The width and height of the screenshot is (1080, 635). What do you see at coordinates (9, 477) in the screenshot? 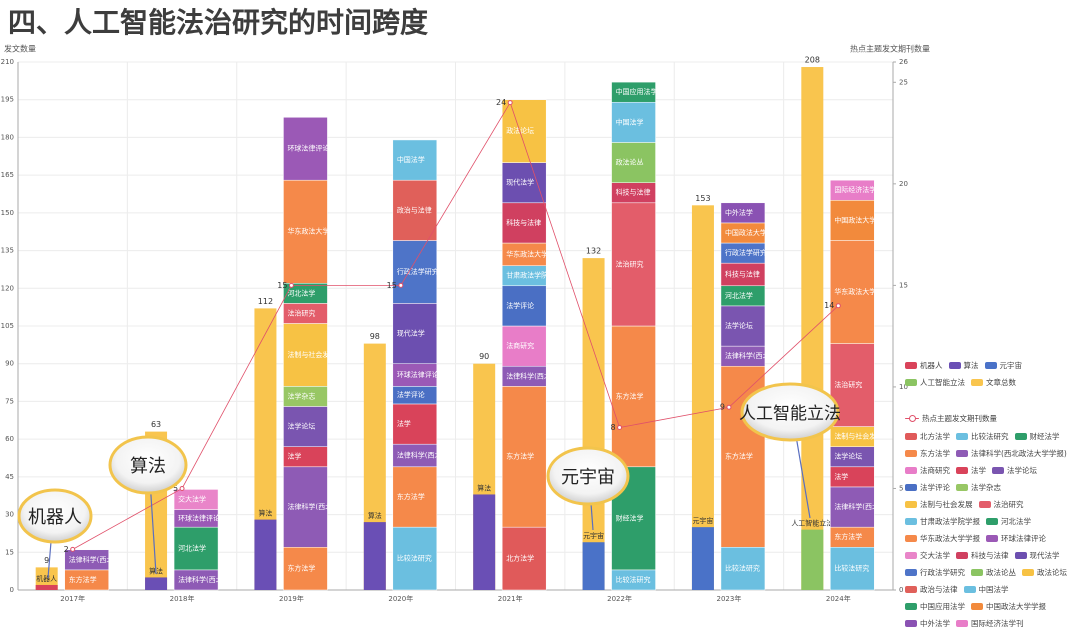
I see `y-tick-label: 45` at bounding box center [9, 477].